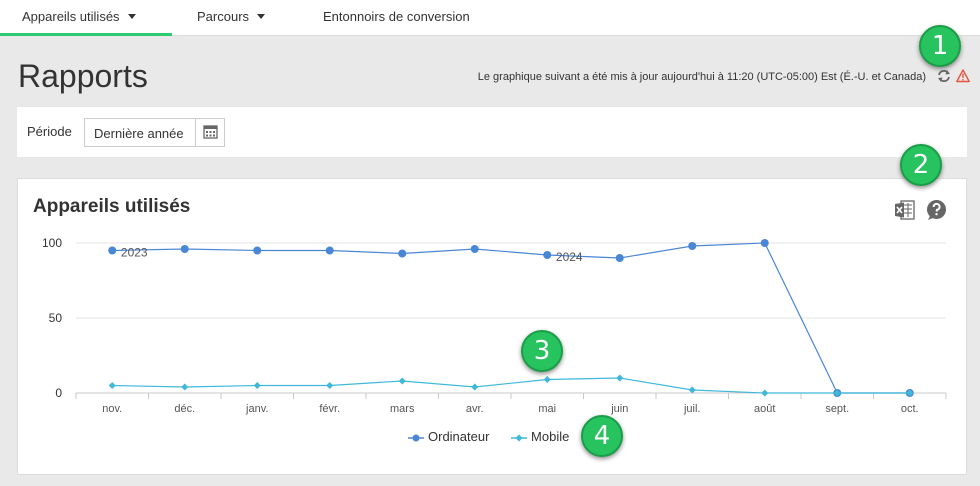 The width and height of the screenshot is (980, 486). I want to click on tab-label: Entonnoirs de conversion, so click(396, 16).